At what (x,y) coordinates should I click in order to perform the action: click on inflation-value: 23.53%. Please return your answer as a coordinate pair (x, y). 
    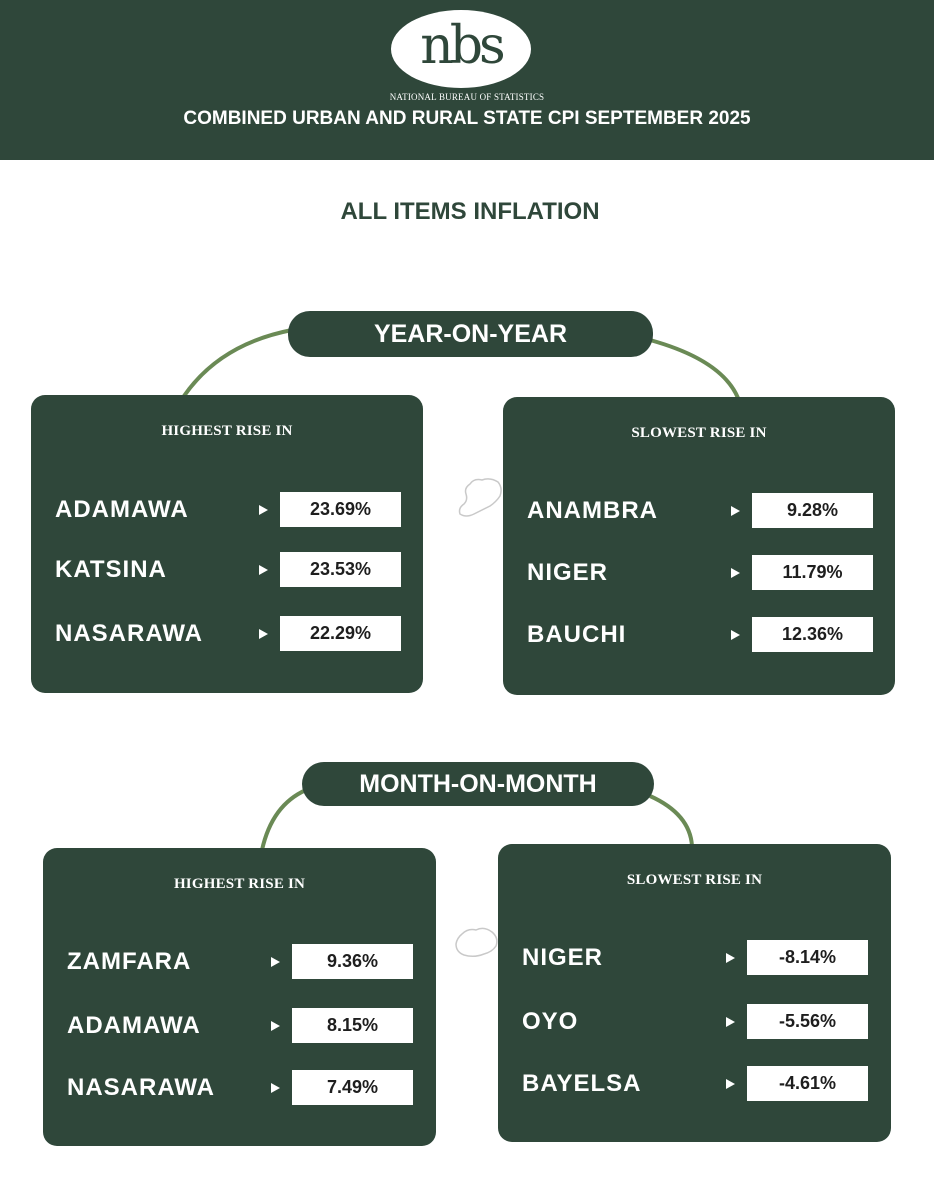
    Looking at the image, I should click on (340, 569).